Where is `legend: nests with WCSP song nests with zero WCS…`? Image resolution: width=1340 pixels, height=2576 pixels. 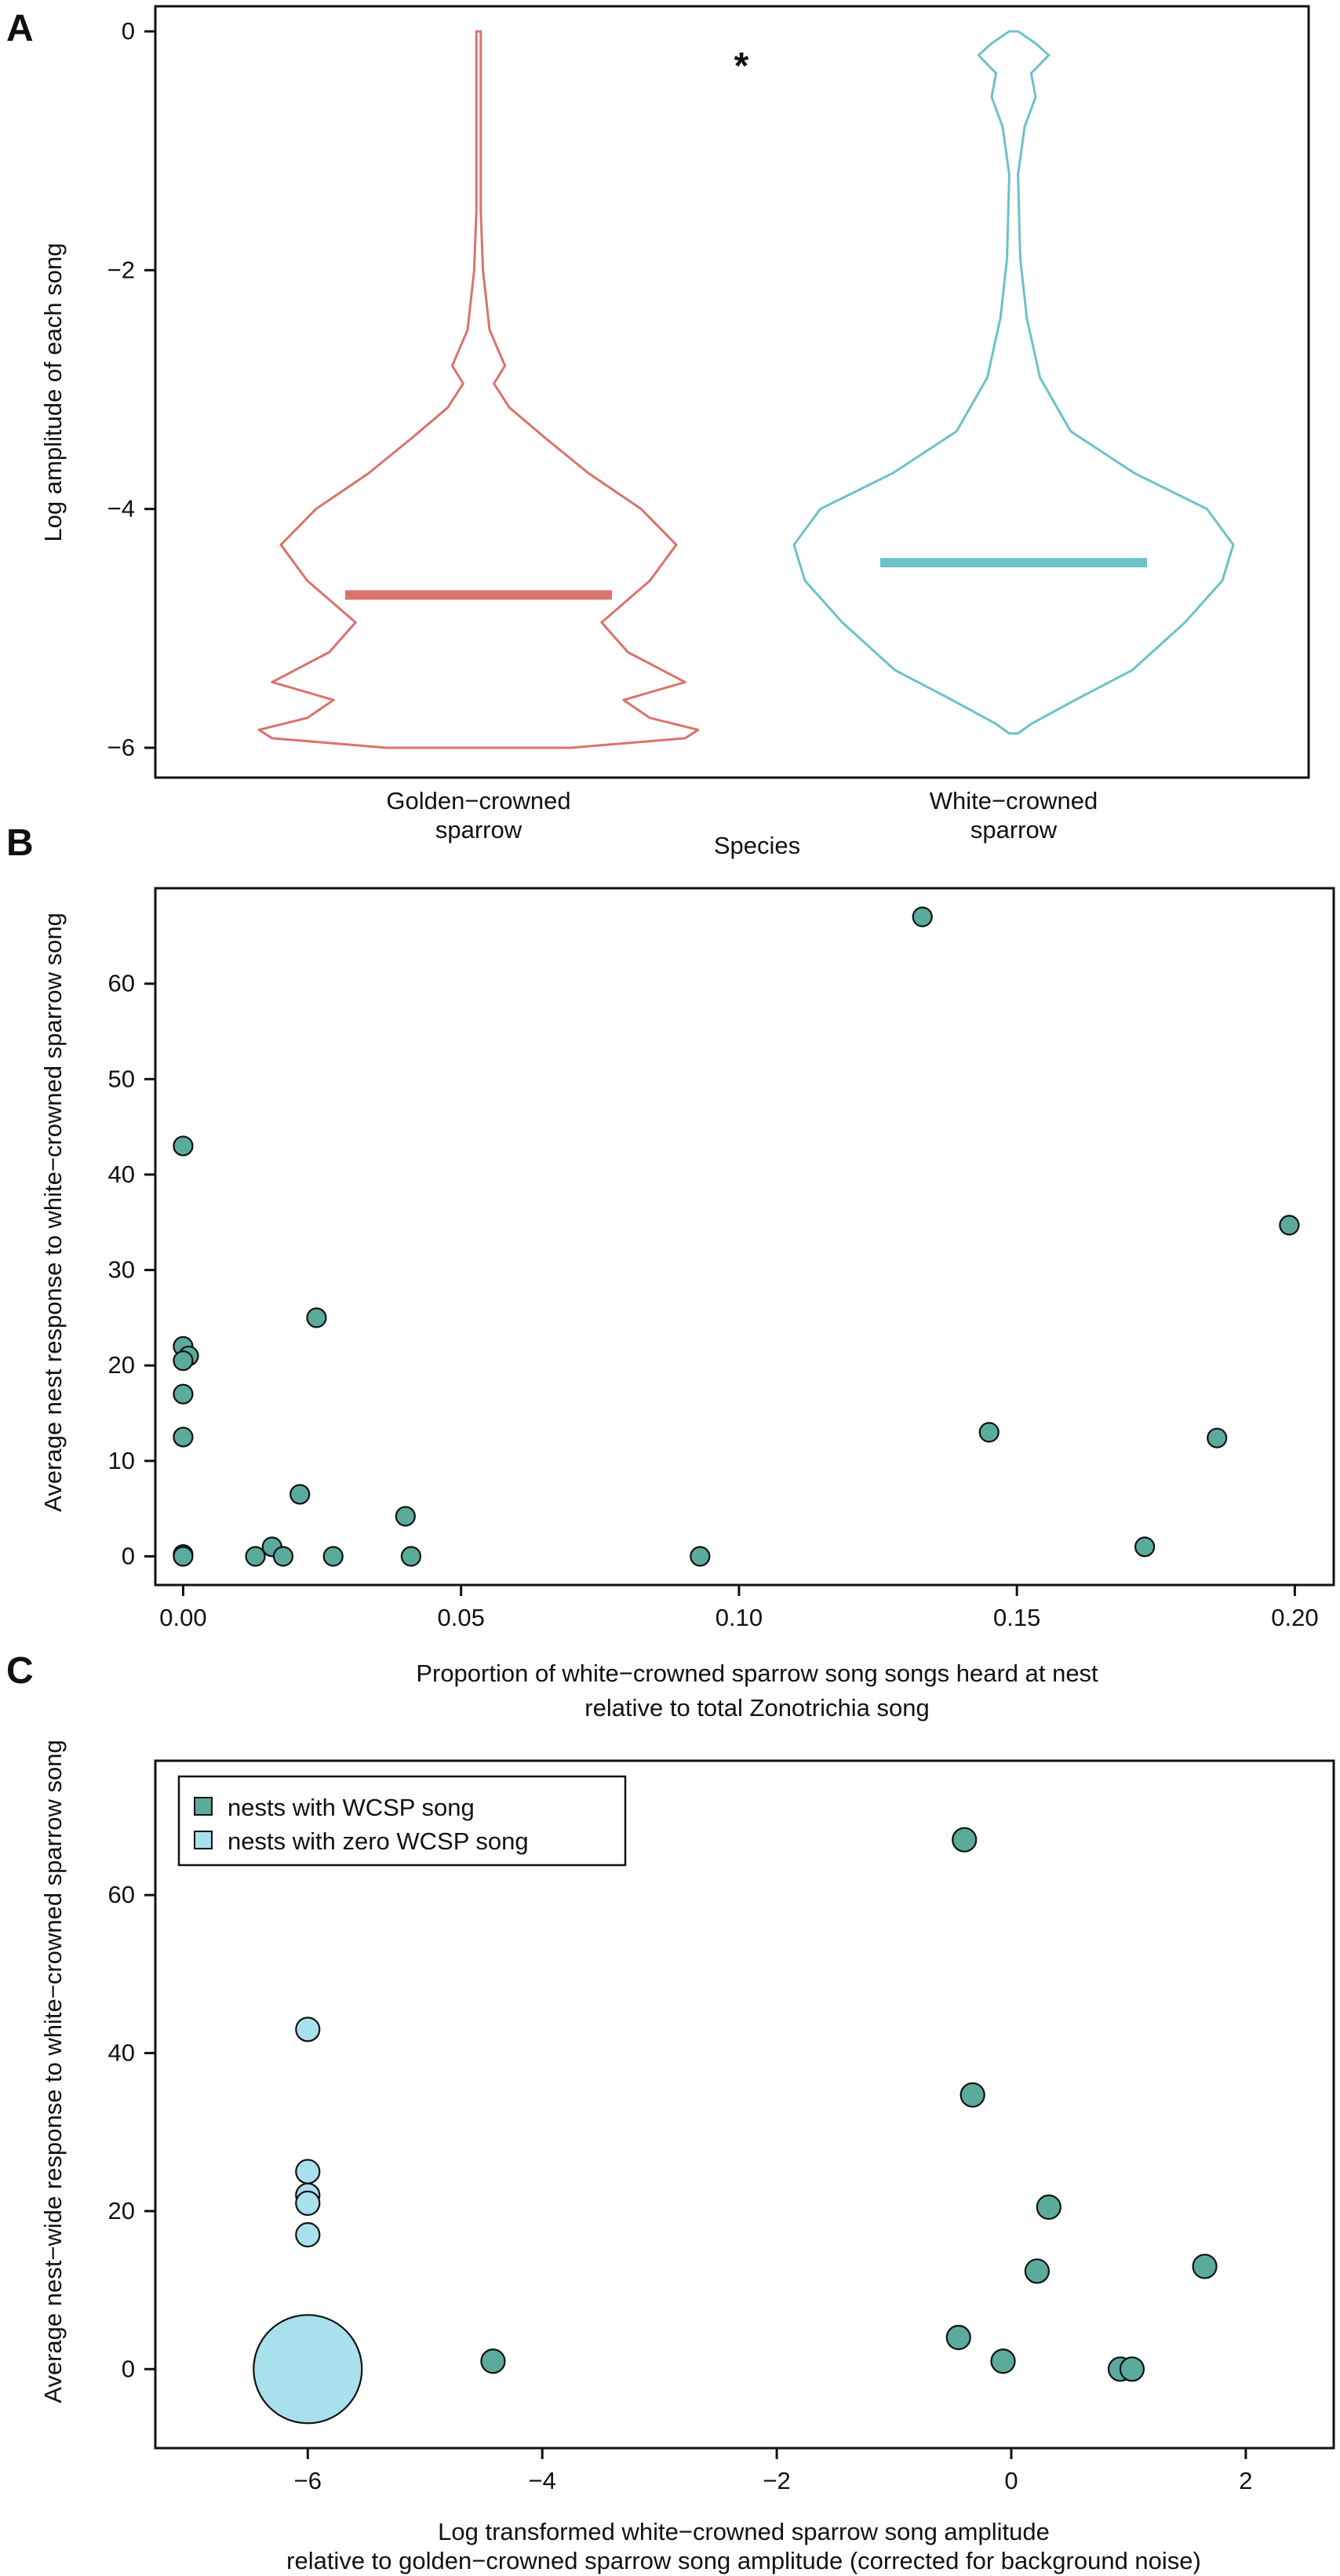
legend: nests with WCSP song nests with zero WCS… is located at coordinates (402, 1821).